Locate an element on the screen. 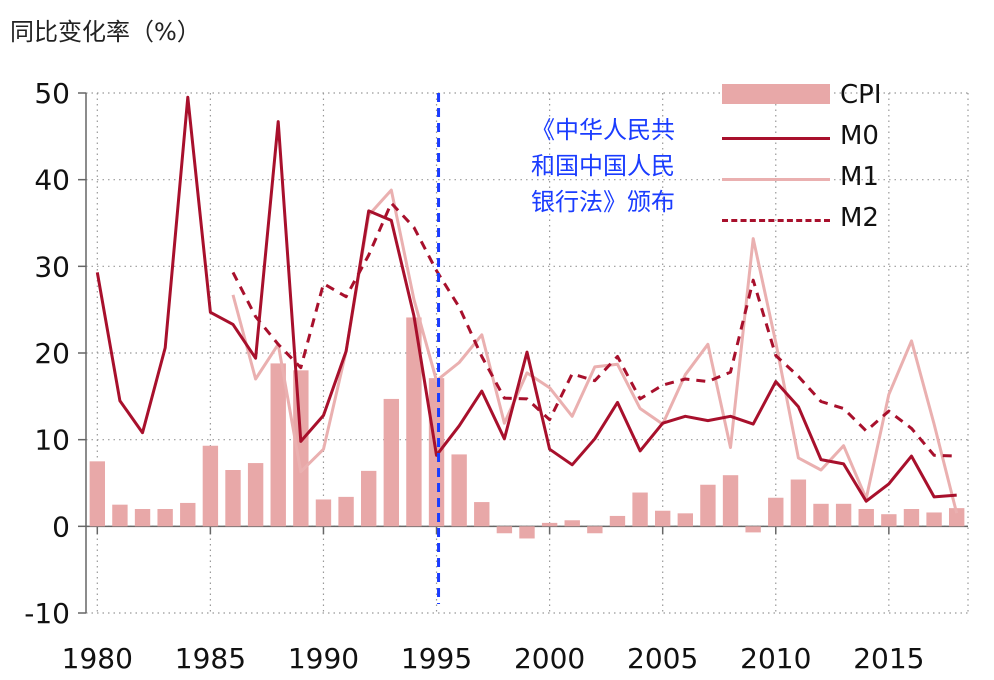 The image size is (994, 680). legend-item-m0: M0 is located at coordinates (822, 139).